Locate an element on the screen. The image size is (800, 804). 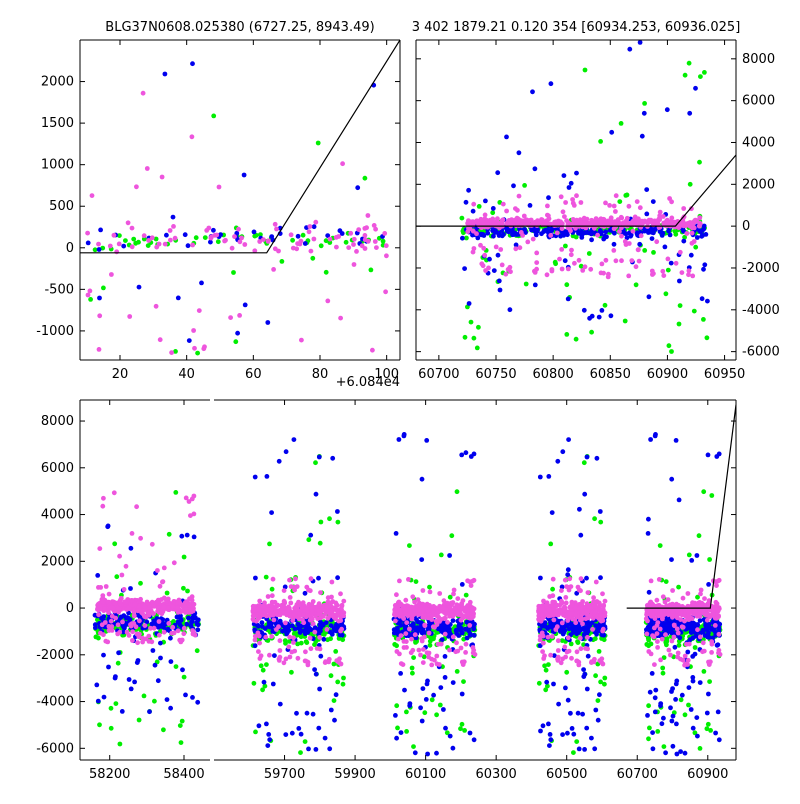
top-left-blue-point is located at coordinates (88, 243).